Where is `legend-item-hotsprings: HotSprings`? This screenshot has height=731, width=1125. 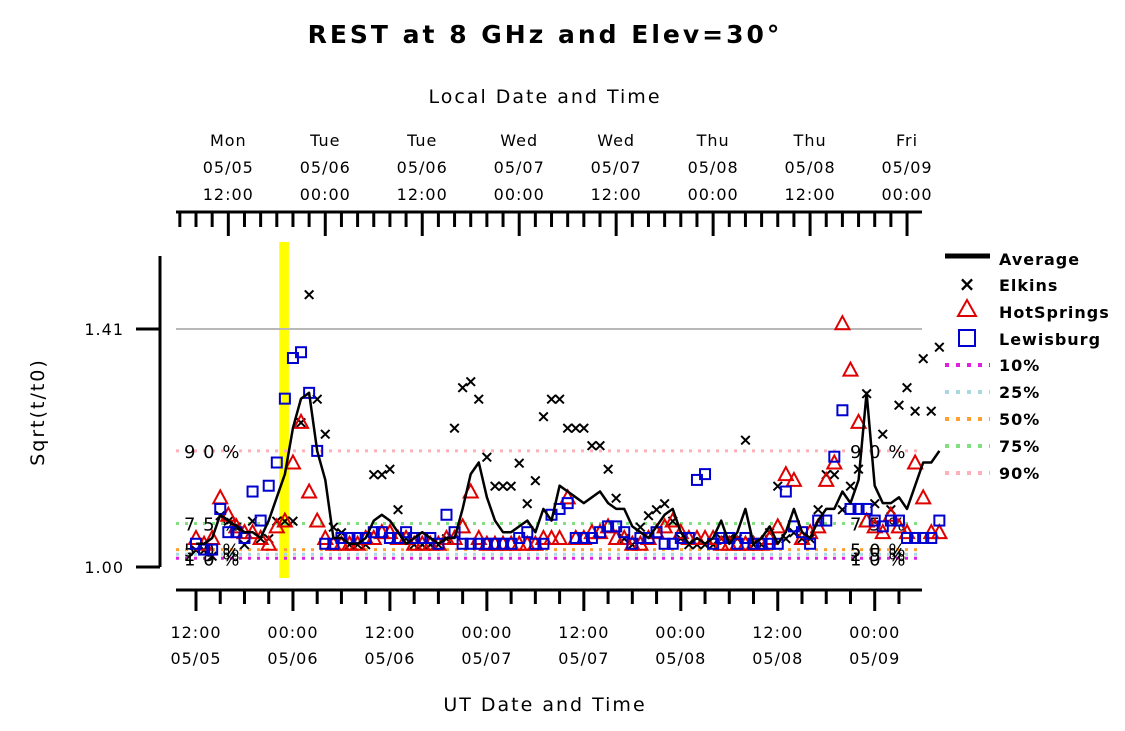 legend-item-hotsprings: HotSprings is located at coordinates (1033, 309).